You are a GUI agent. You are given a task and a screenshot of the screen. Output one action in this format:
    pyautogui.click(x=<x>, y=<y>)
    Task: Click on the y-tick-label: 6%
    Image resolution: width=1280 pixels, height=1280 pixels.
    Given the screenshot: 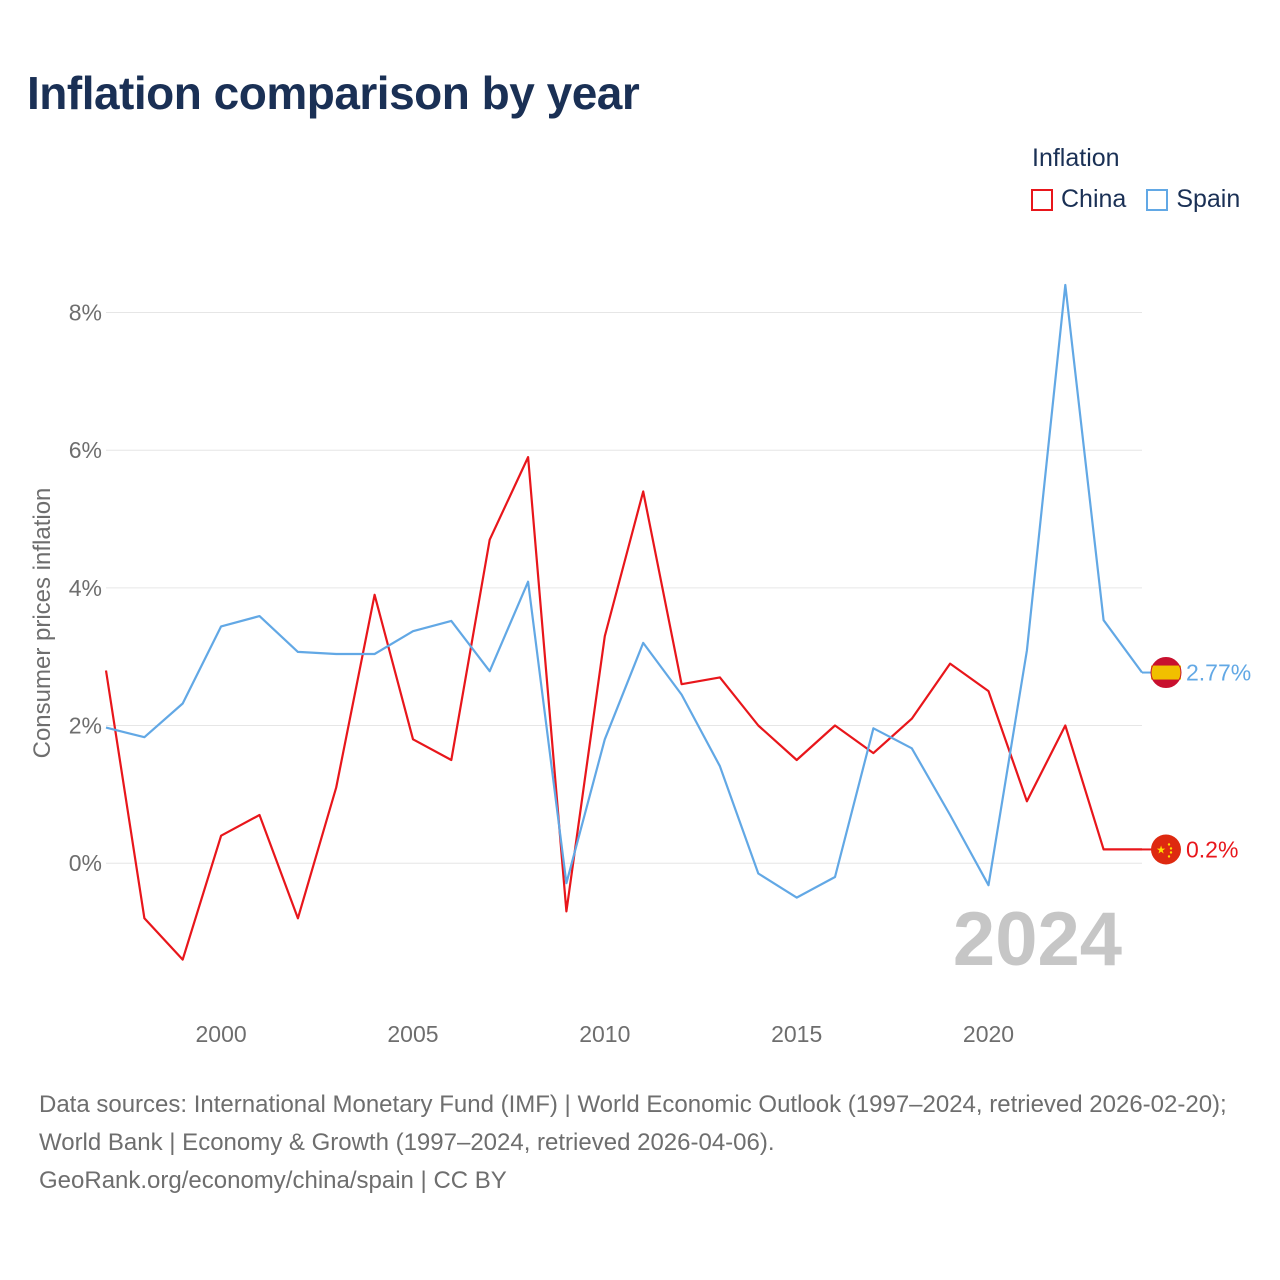 What is the action you would take?
    pyautogui.click(x=85, y=450)
    